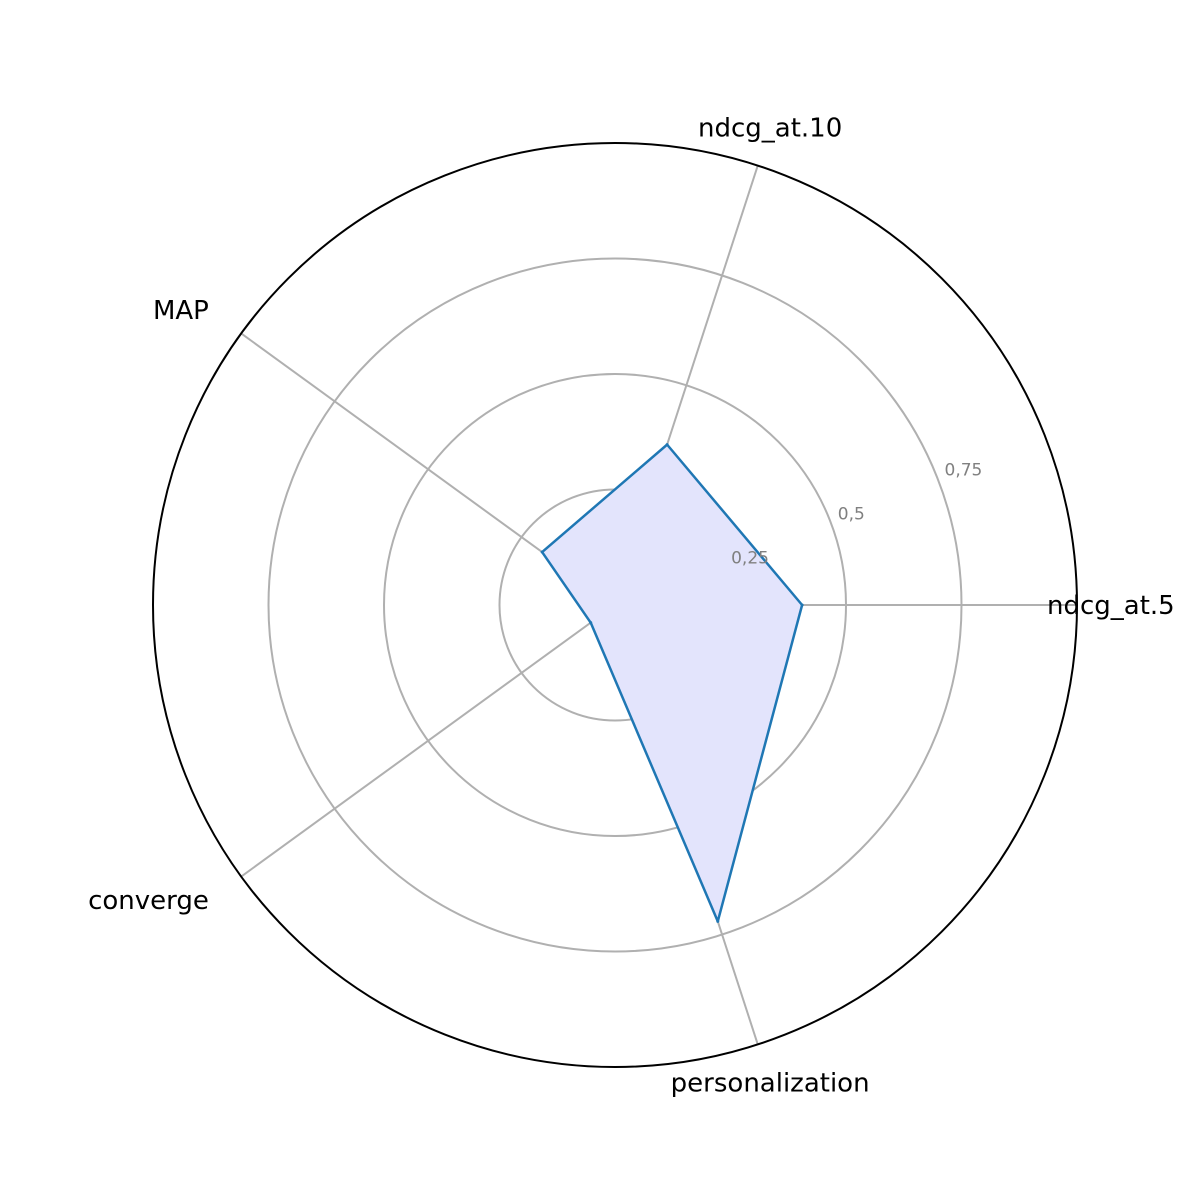  Describe the element at coordinates (542, 552) in the screenshot. I see `series-point-map` at that location.